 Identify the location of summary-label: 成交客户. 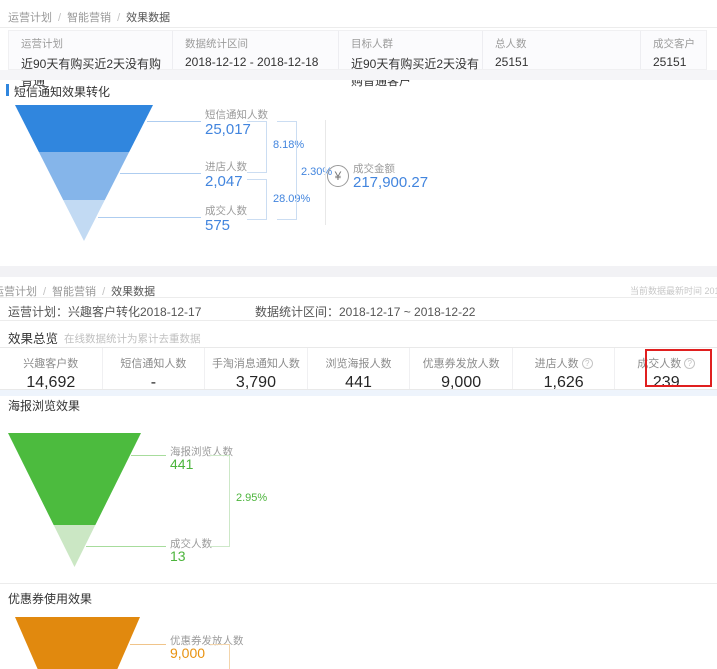
(674, 44).